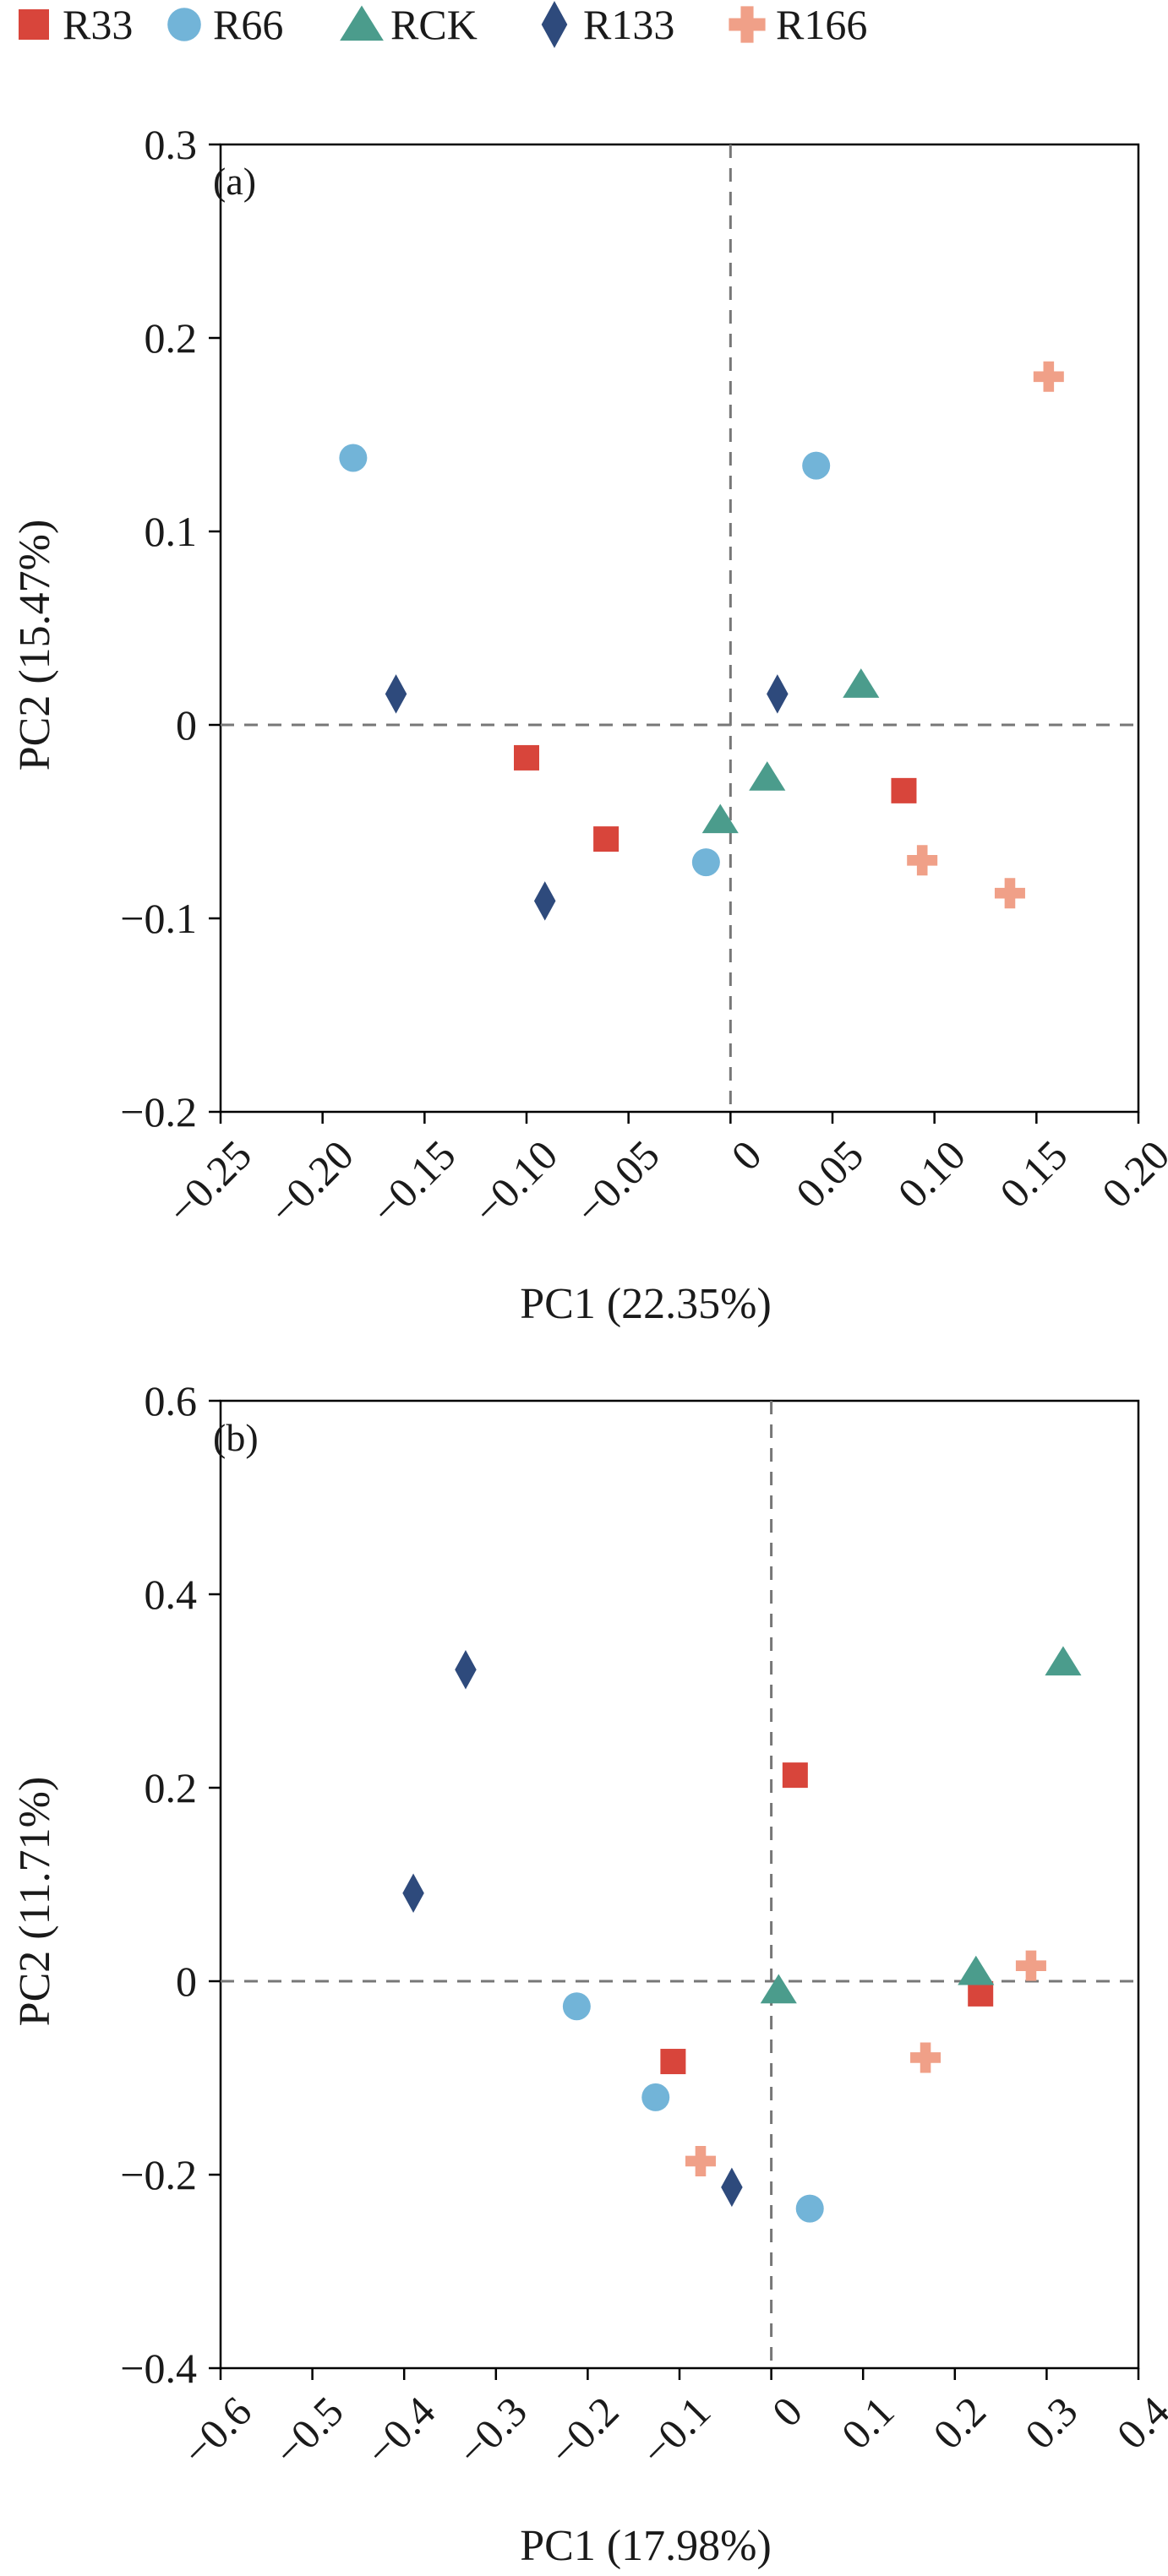 This screenshot has height=2576, width=1168. I want to click on legend-item-r33: R33, so click(76, 24).